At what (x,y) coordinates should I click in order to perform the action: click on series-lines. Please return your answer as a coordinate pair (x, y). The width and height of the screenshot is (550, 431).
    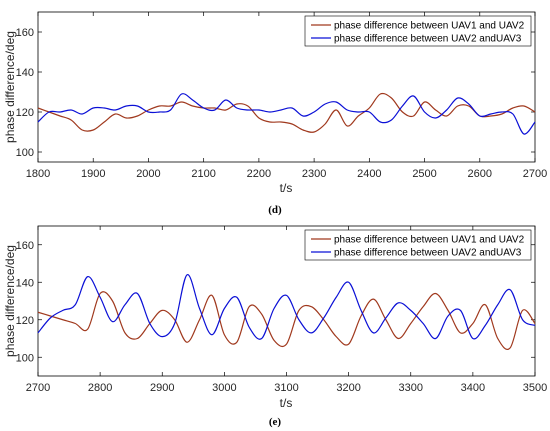
    Looking at the image, I should click on (286, 113).